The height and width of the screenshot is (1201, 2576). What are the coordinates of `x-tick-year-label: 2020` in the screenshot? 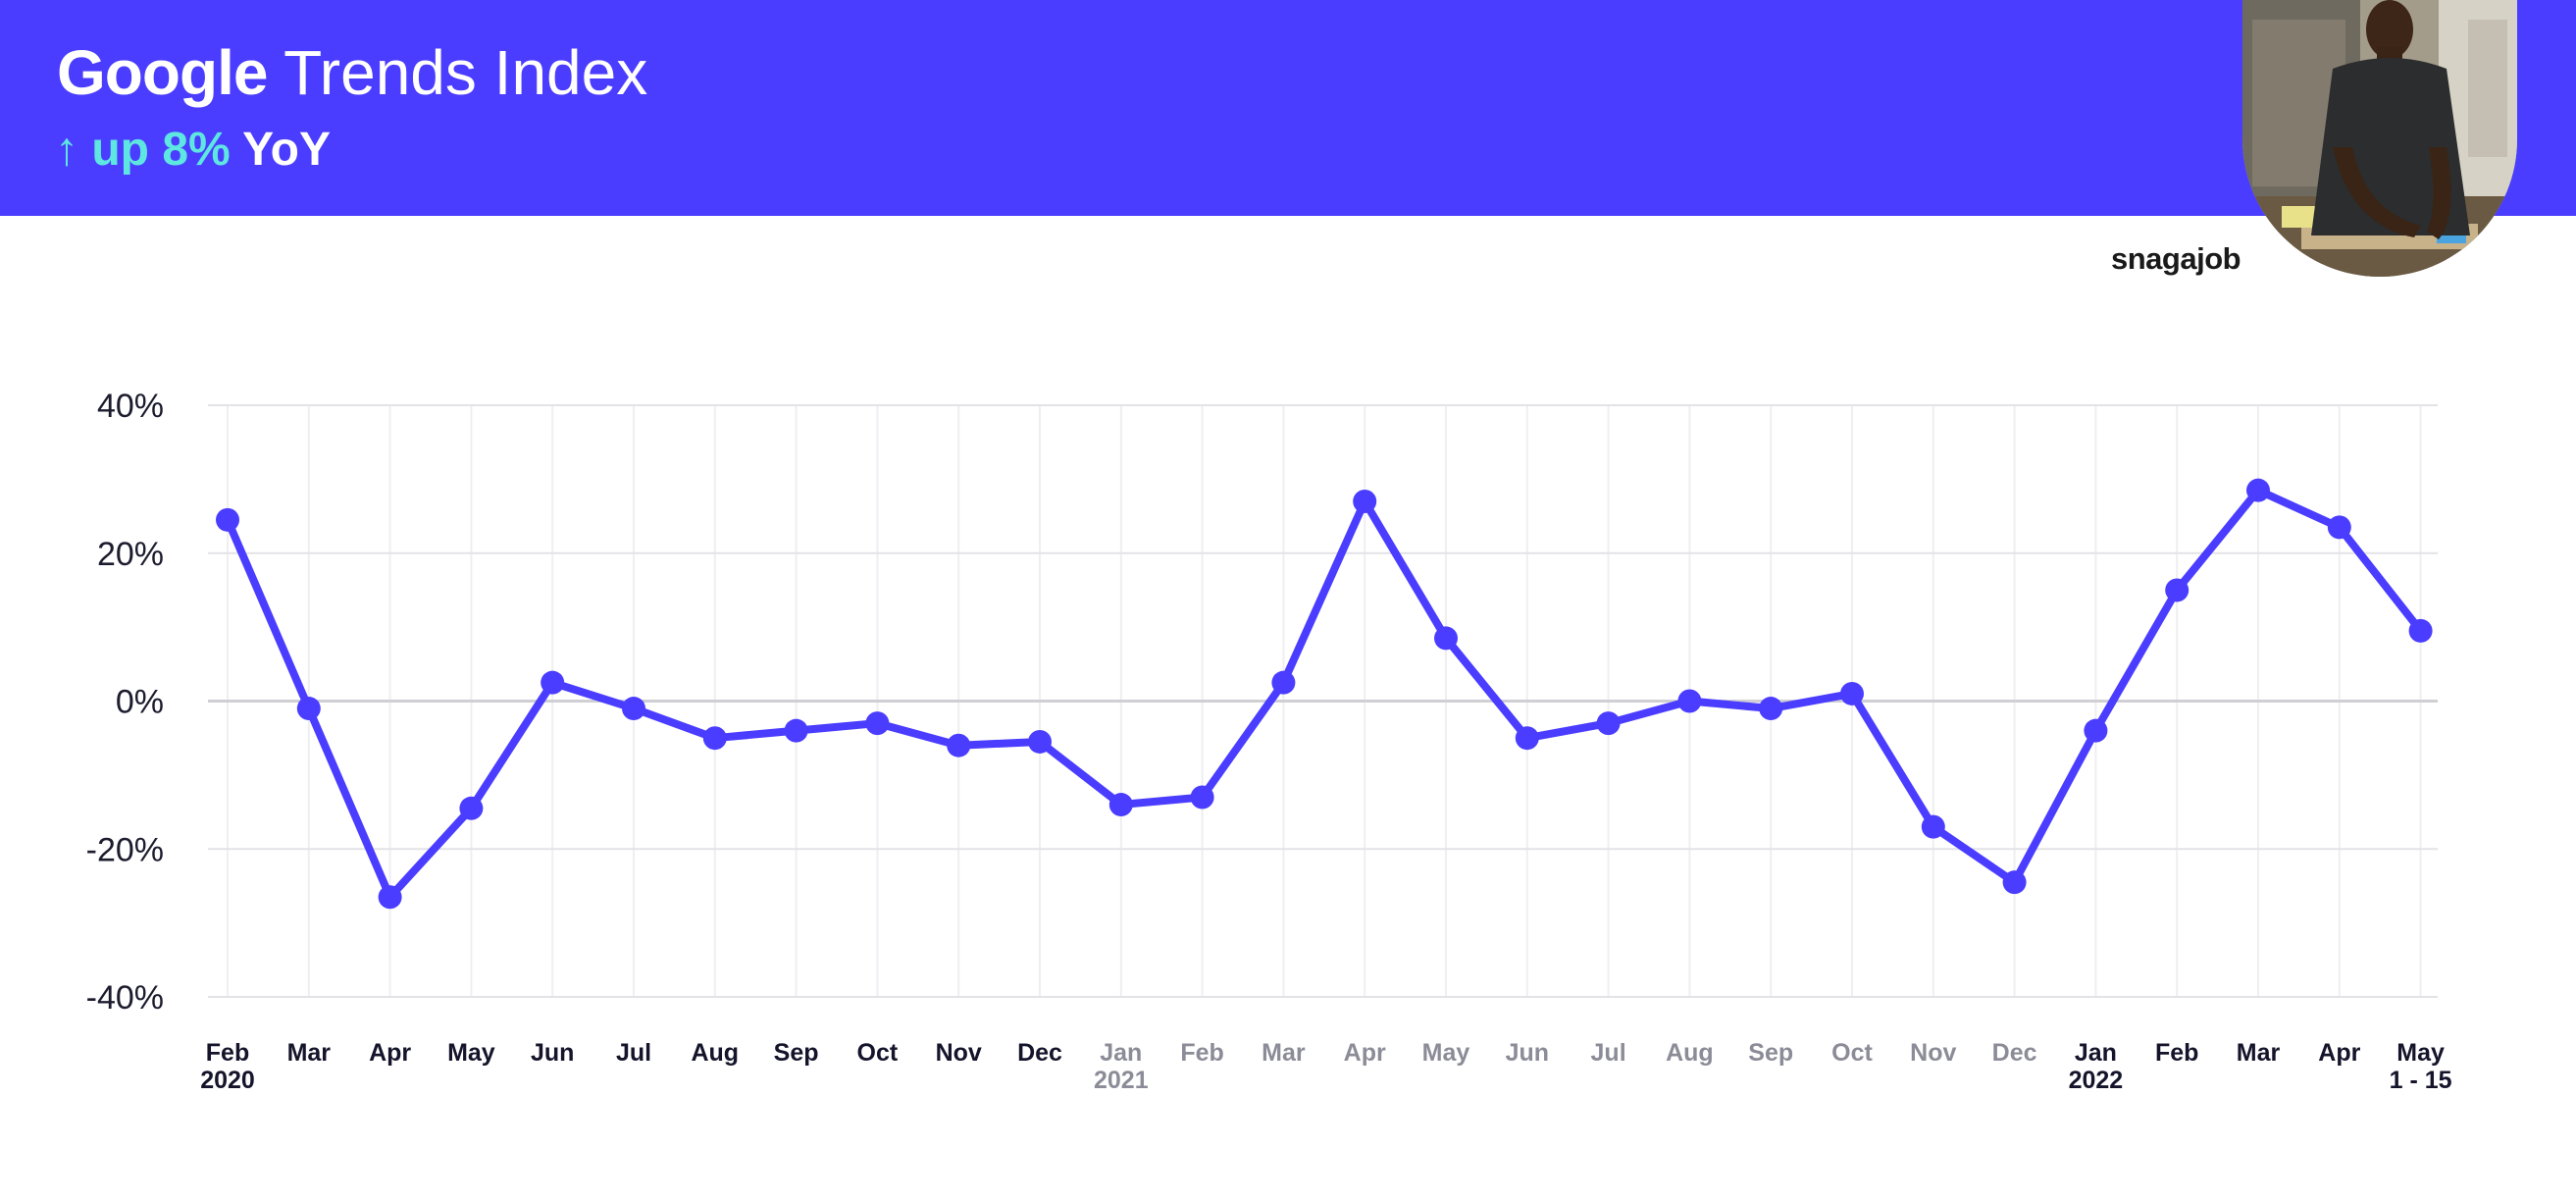 It's located at (227, 1080).